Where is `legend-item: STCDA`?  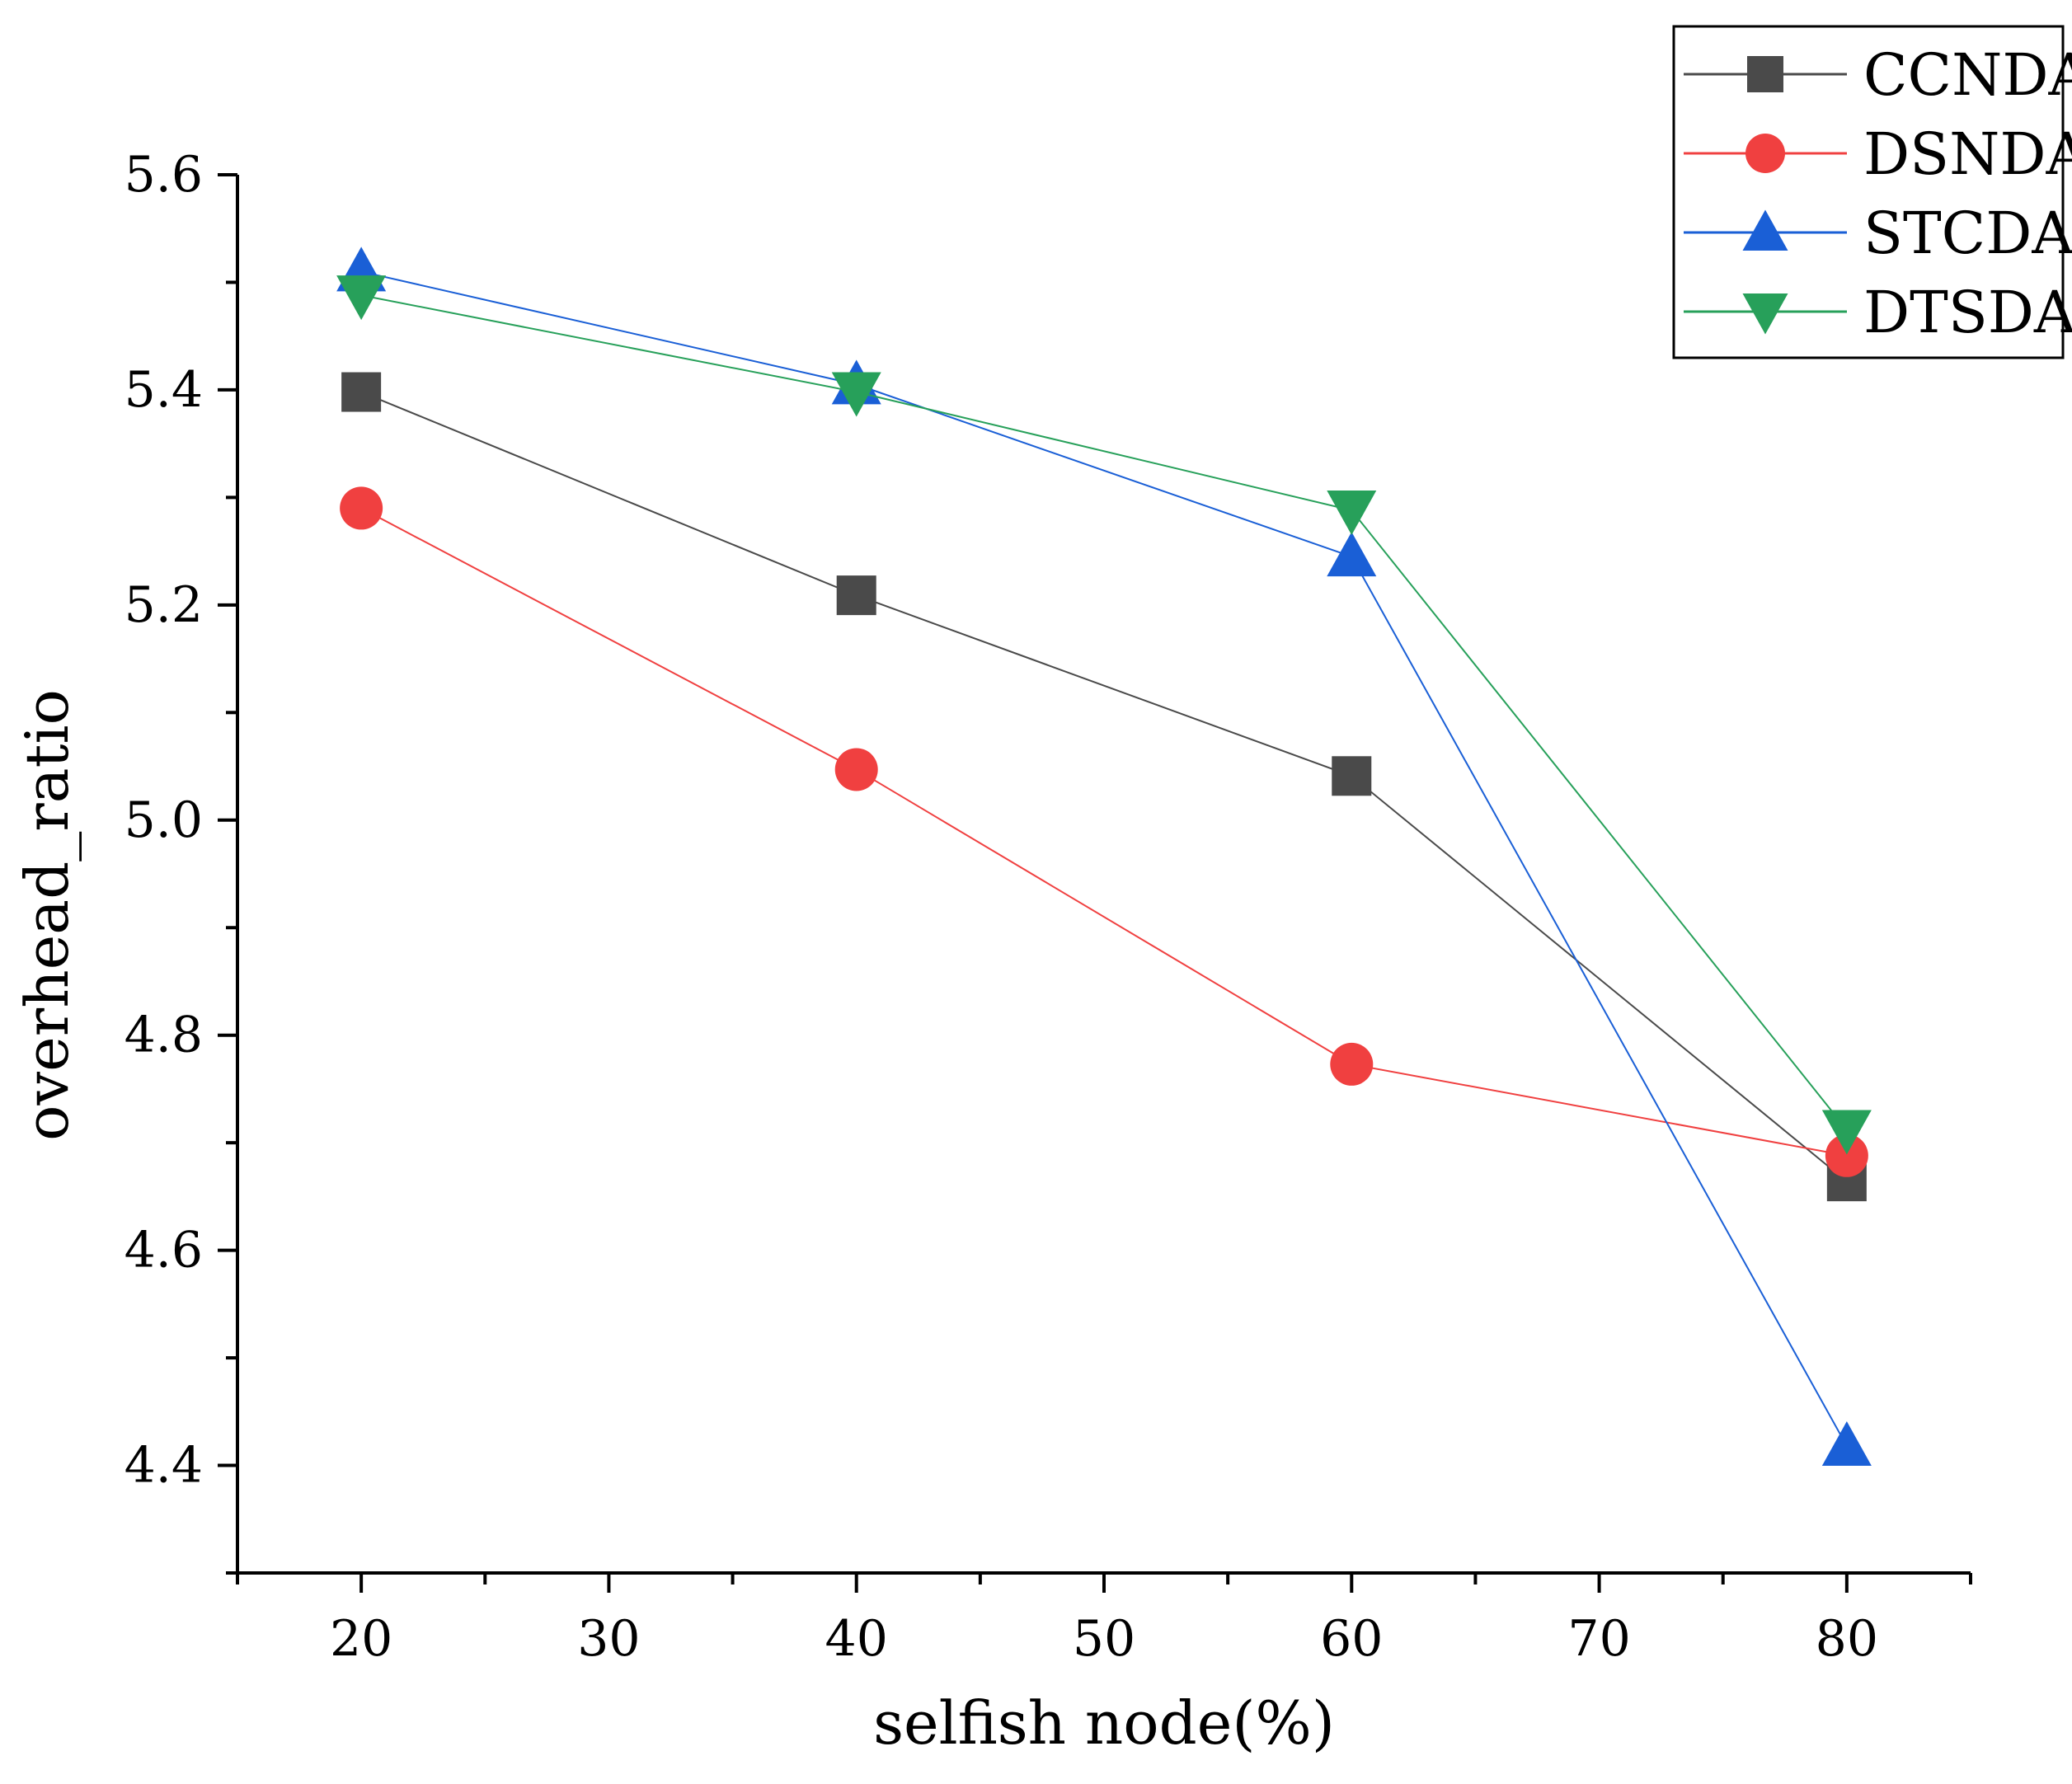
legend-item: STCDA is located at coordinates (1878, 234).